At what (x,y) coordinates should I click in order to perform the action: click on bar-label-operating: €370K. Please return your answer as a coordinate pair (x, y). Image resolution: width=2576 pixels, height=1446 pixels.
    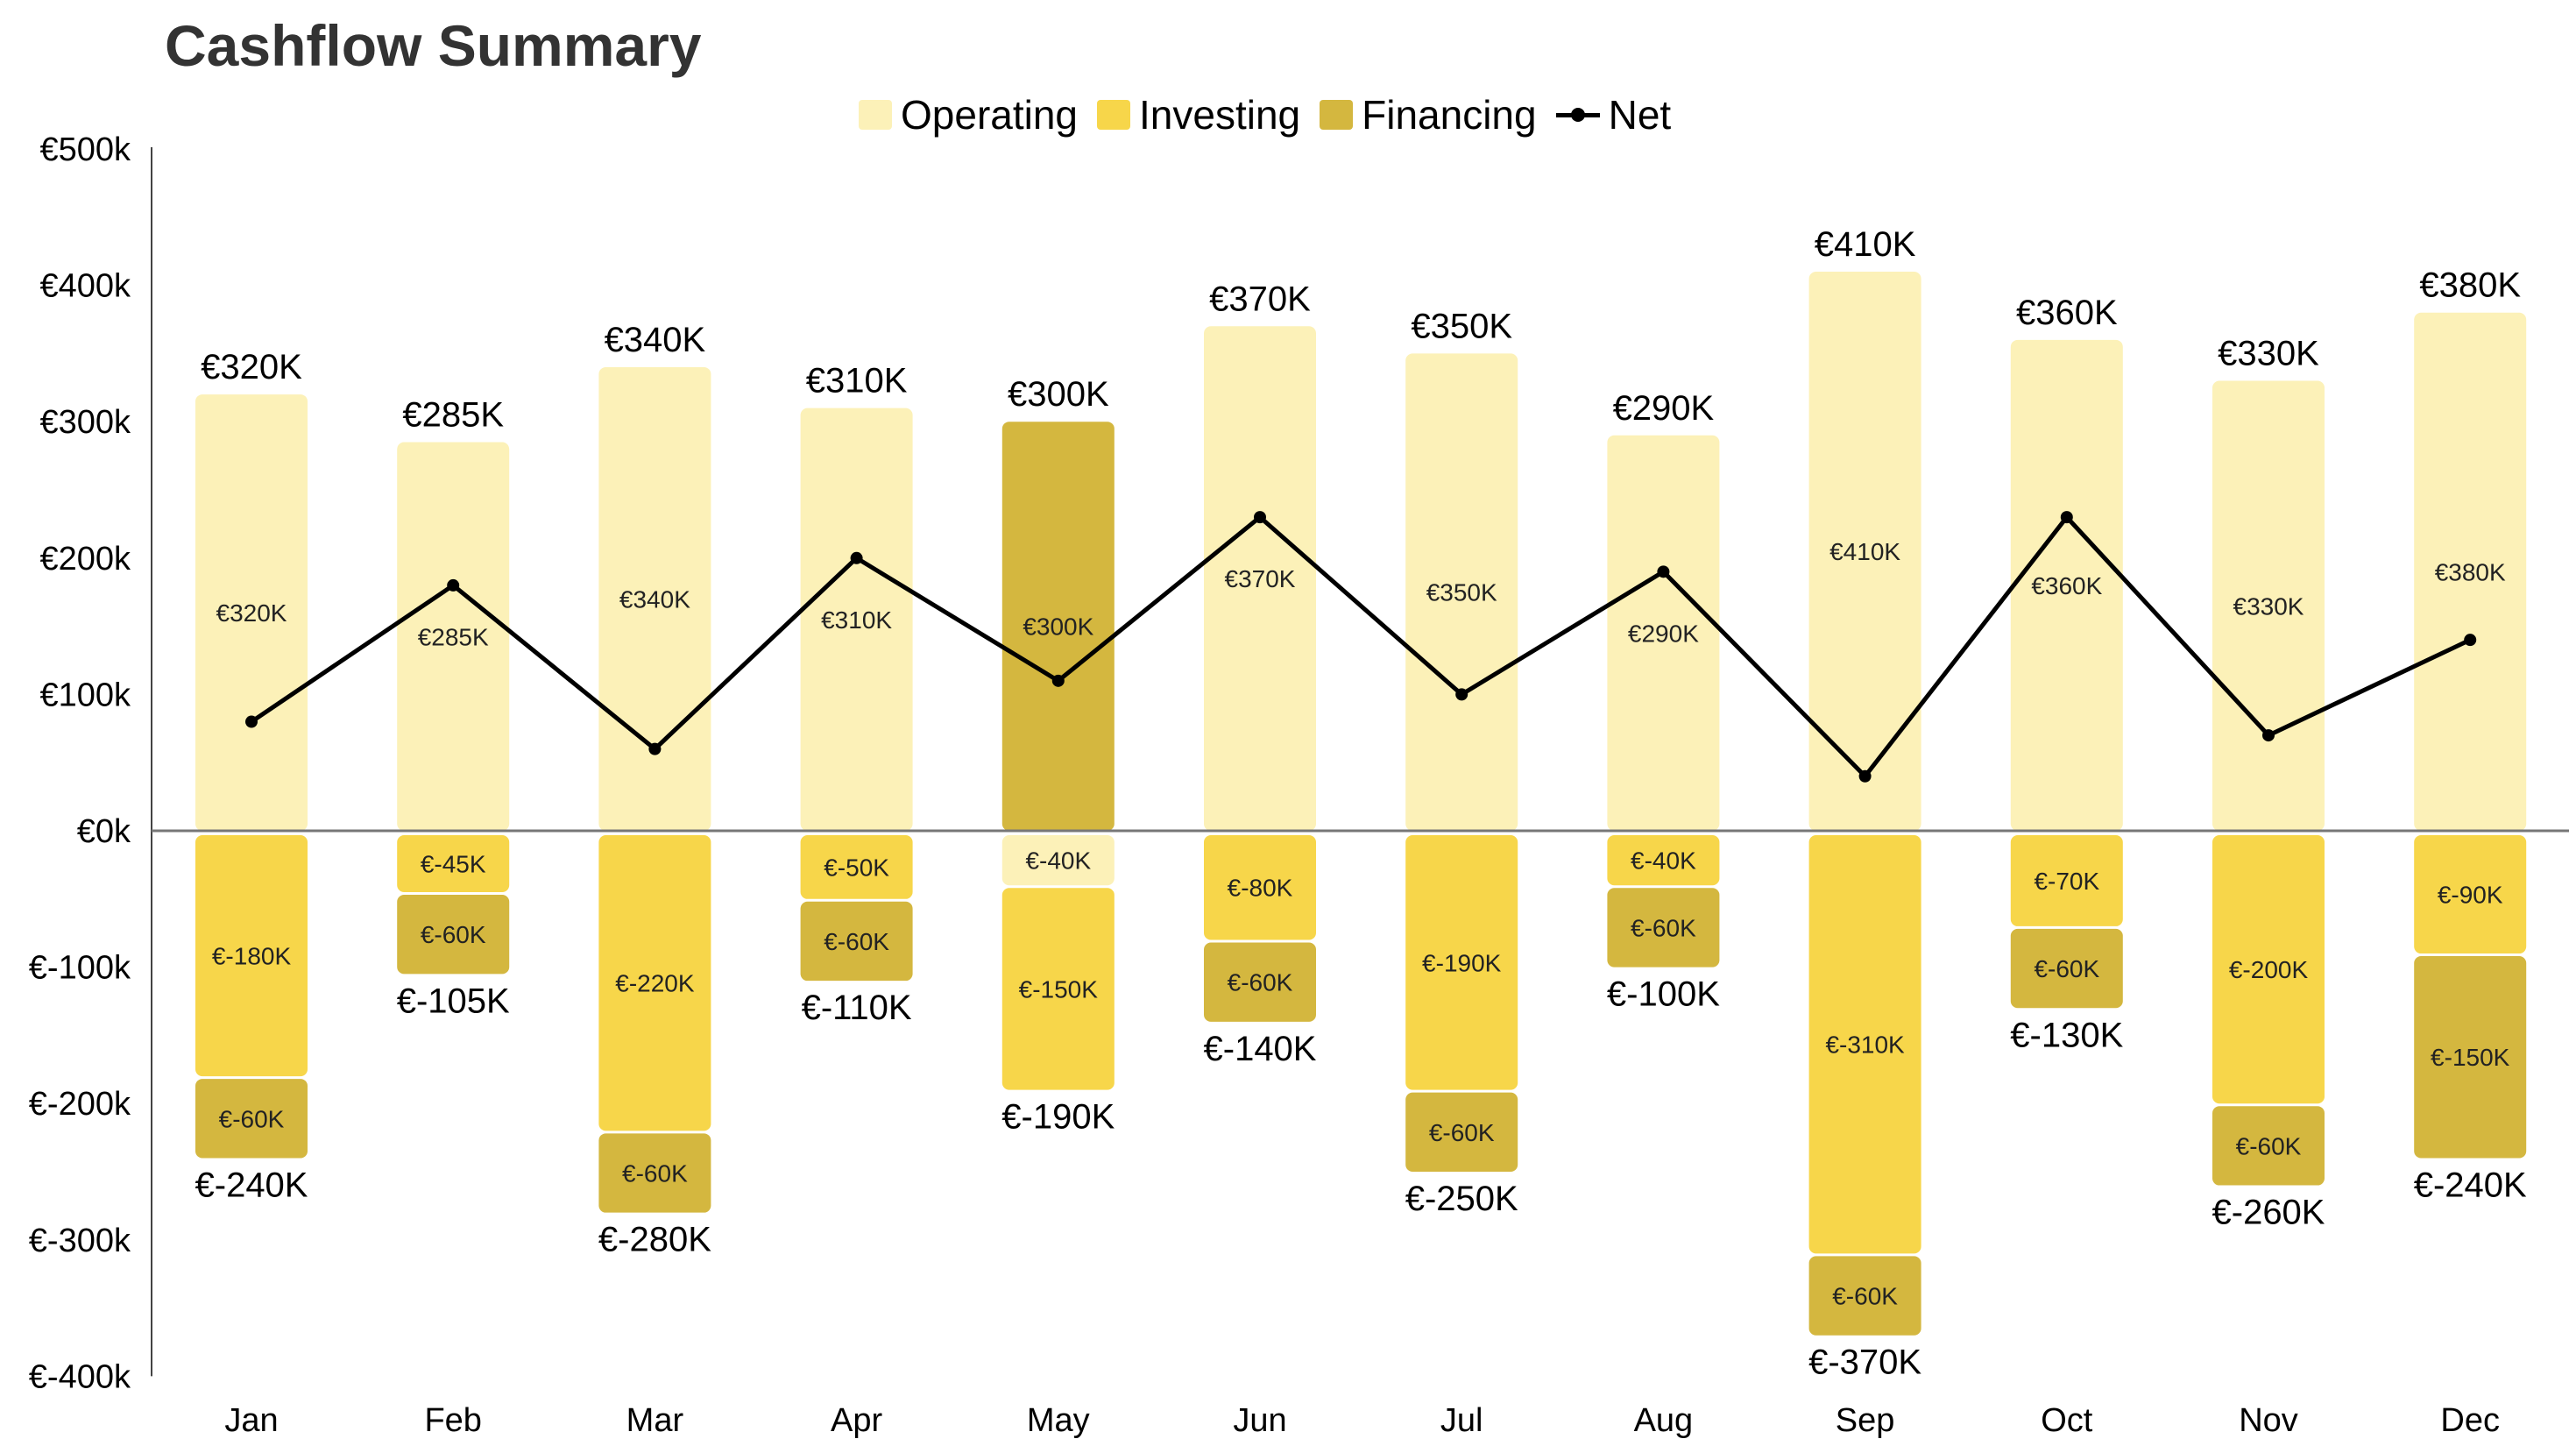
    Looking at the image, I should click on (1260, 578).